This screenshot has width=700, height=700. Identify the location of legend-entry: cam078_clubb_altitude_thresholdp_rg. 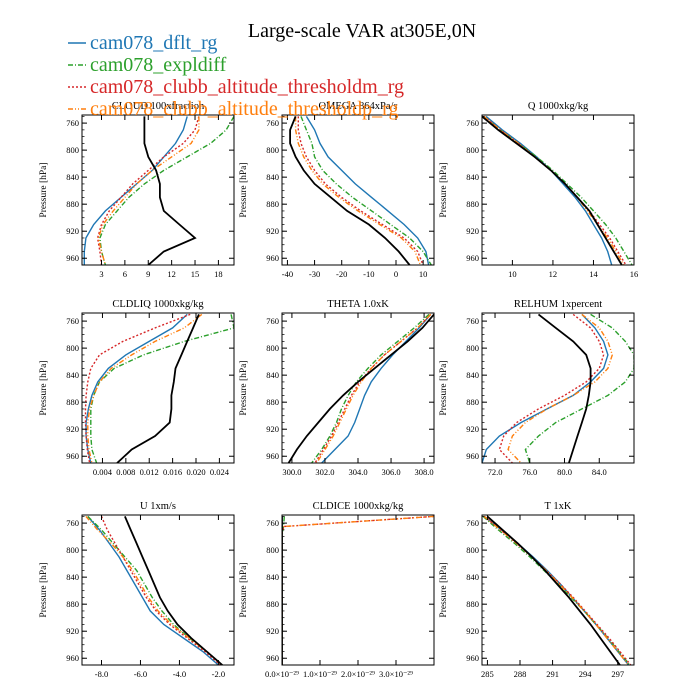
(244, 109).